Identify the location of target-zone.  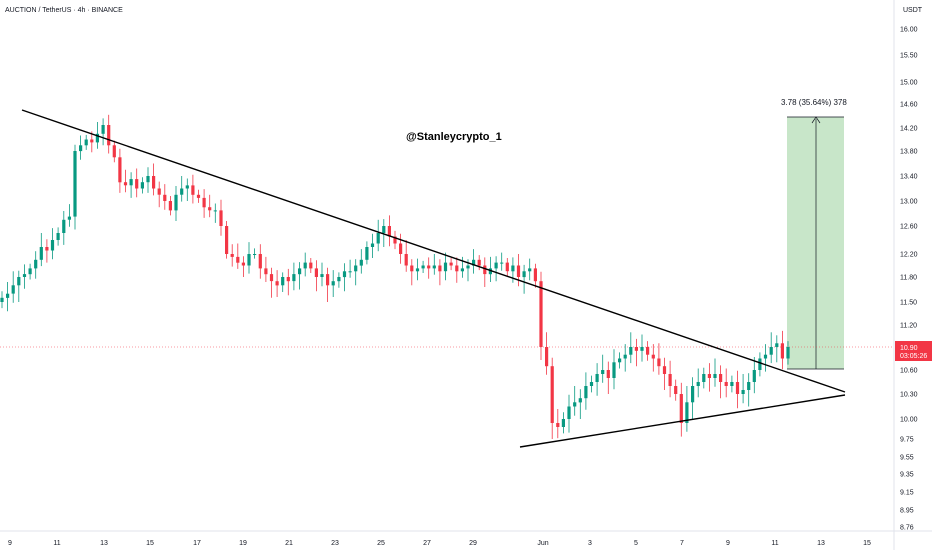
(815, 243).